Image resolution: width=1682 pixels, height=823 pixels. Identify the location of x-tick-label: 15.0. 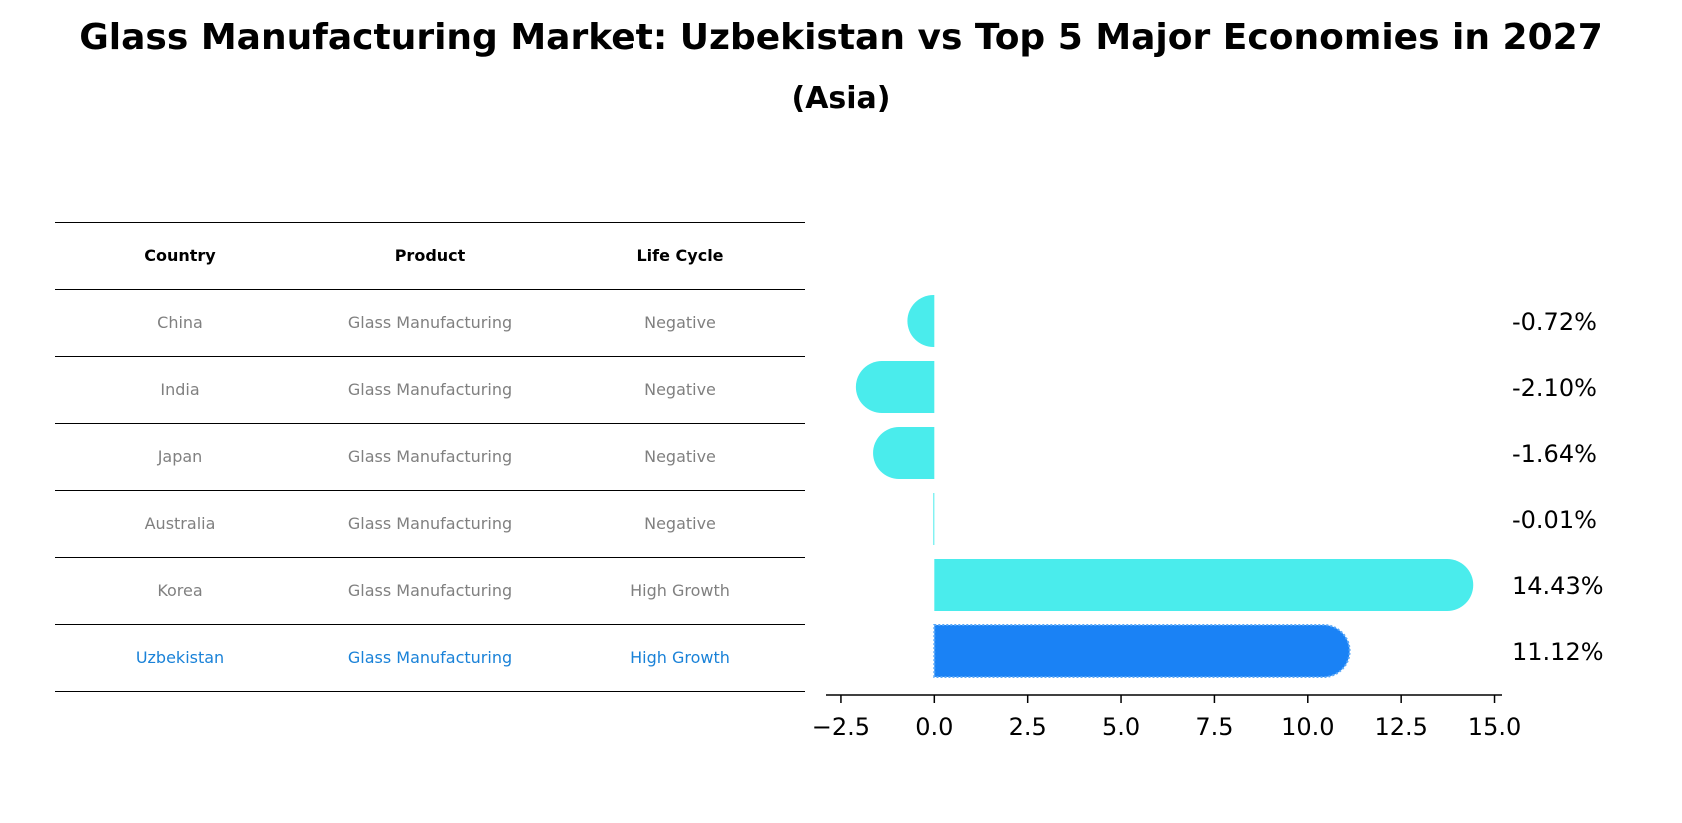
(1494, 727).